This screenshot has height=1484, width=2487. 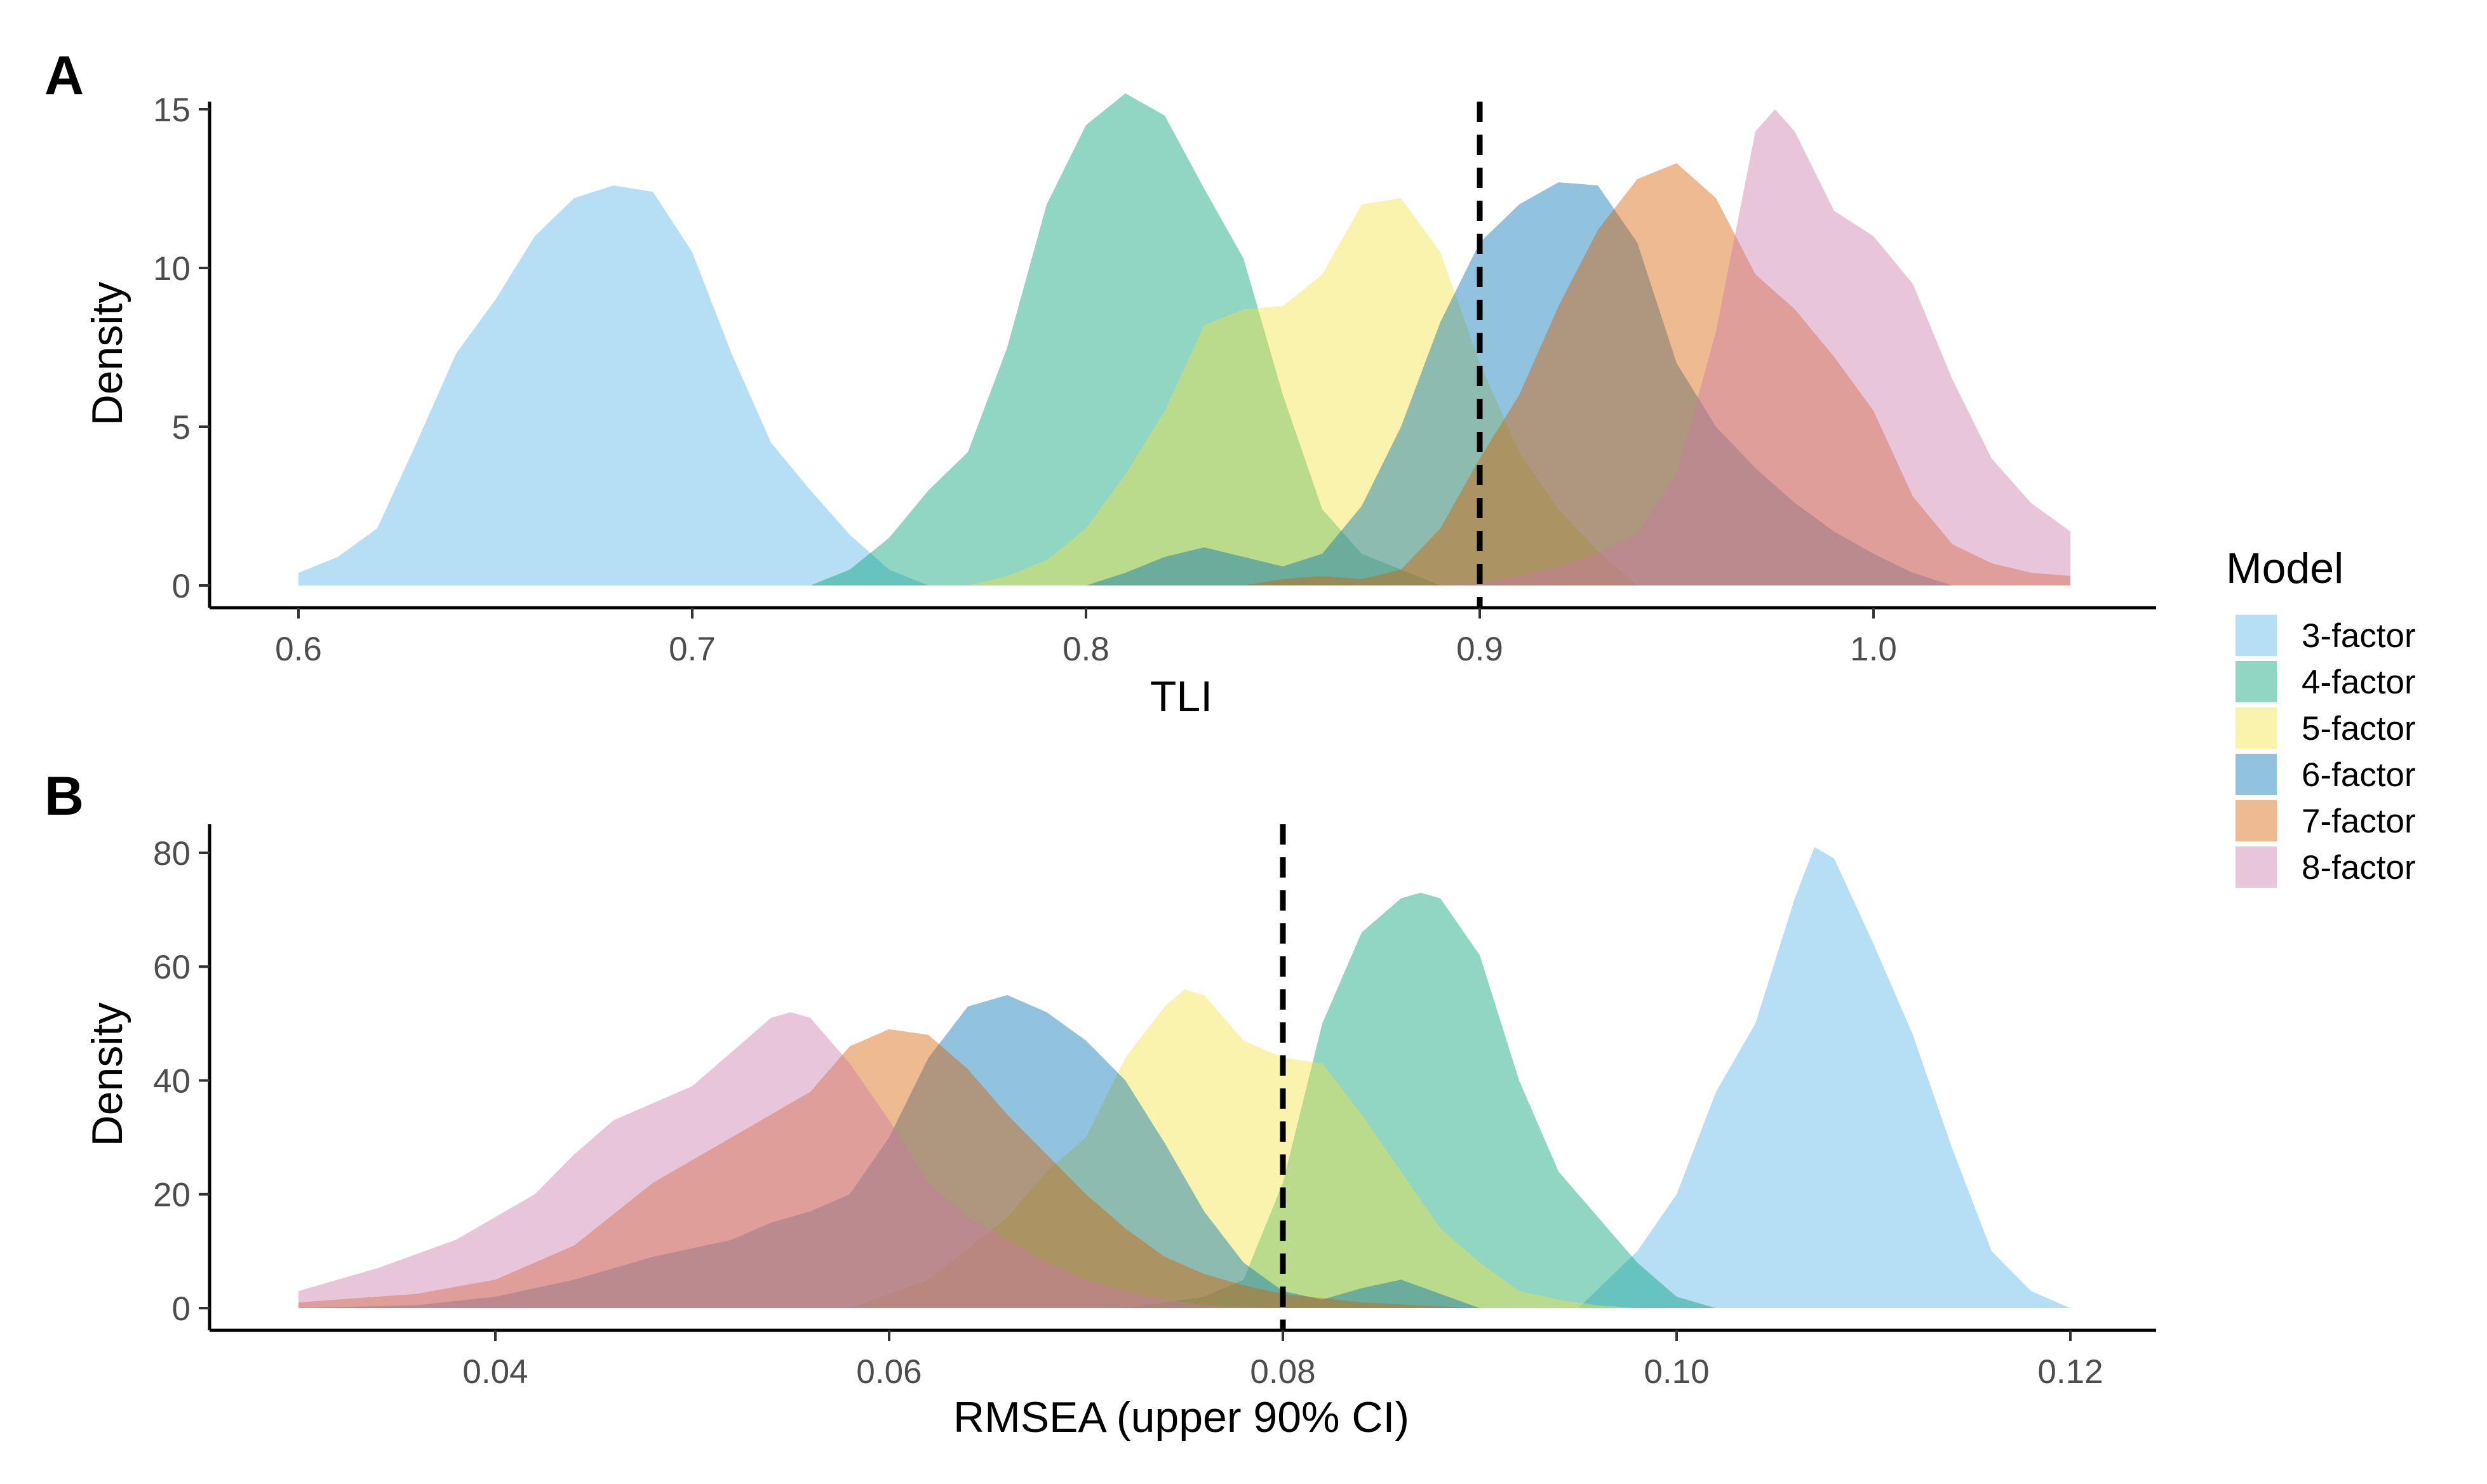 I want to click on panel-b-y-axis-title: Density, so click(x=107, y=1075).